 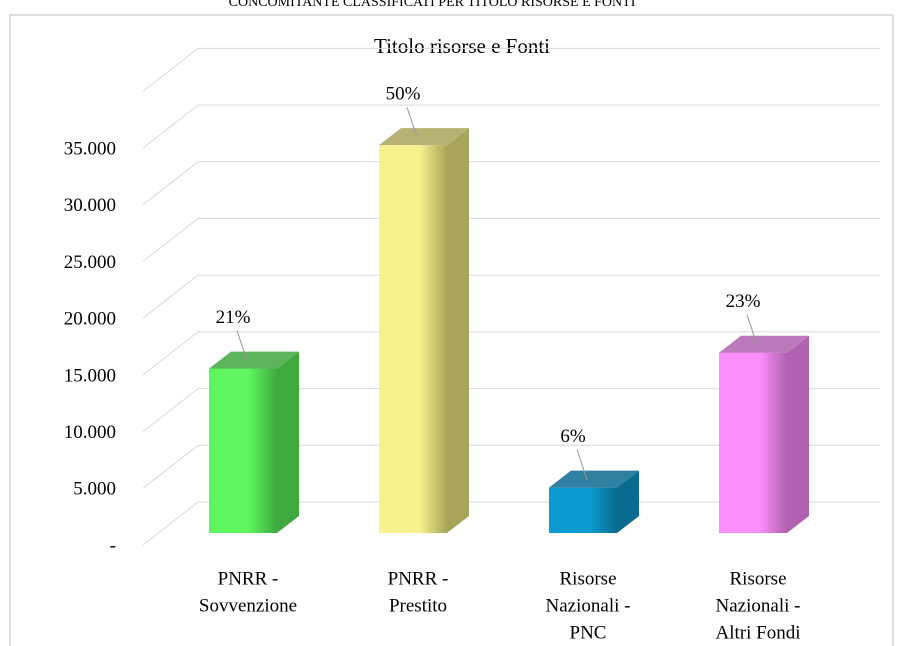 I want to click on x-tick-label: Sovvenzione, so click(x=248, y=605).